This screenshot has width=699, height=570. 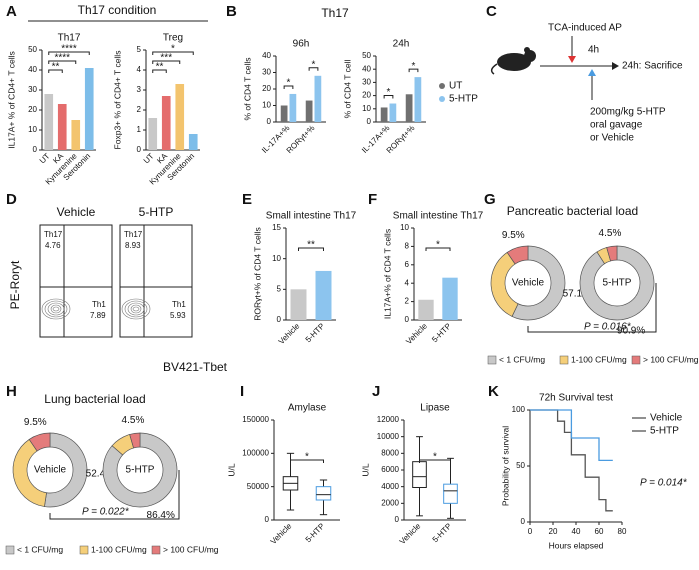 What do you see at coordinates (513, 61) in the screenshot?
I see `mouse-icon` at bounding box center [513, 61].